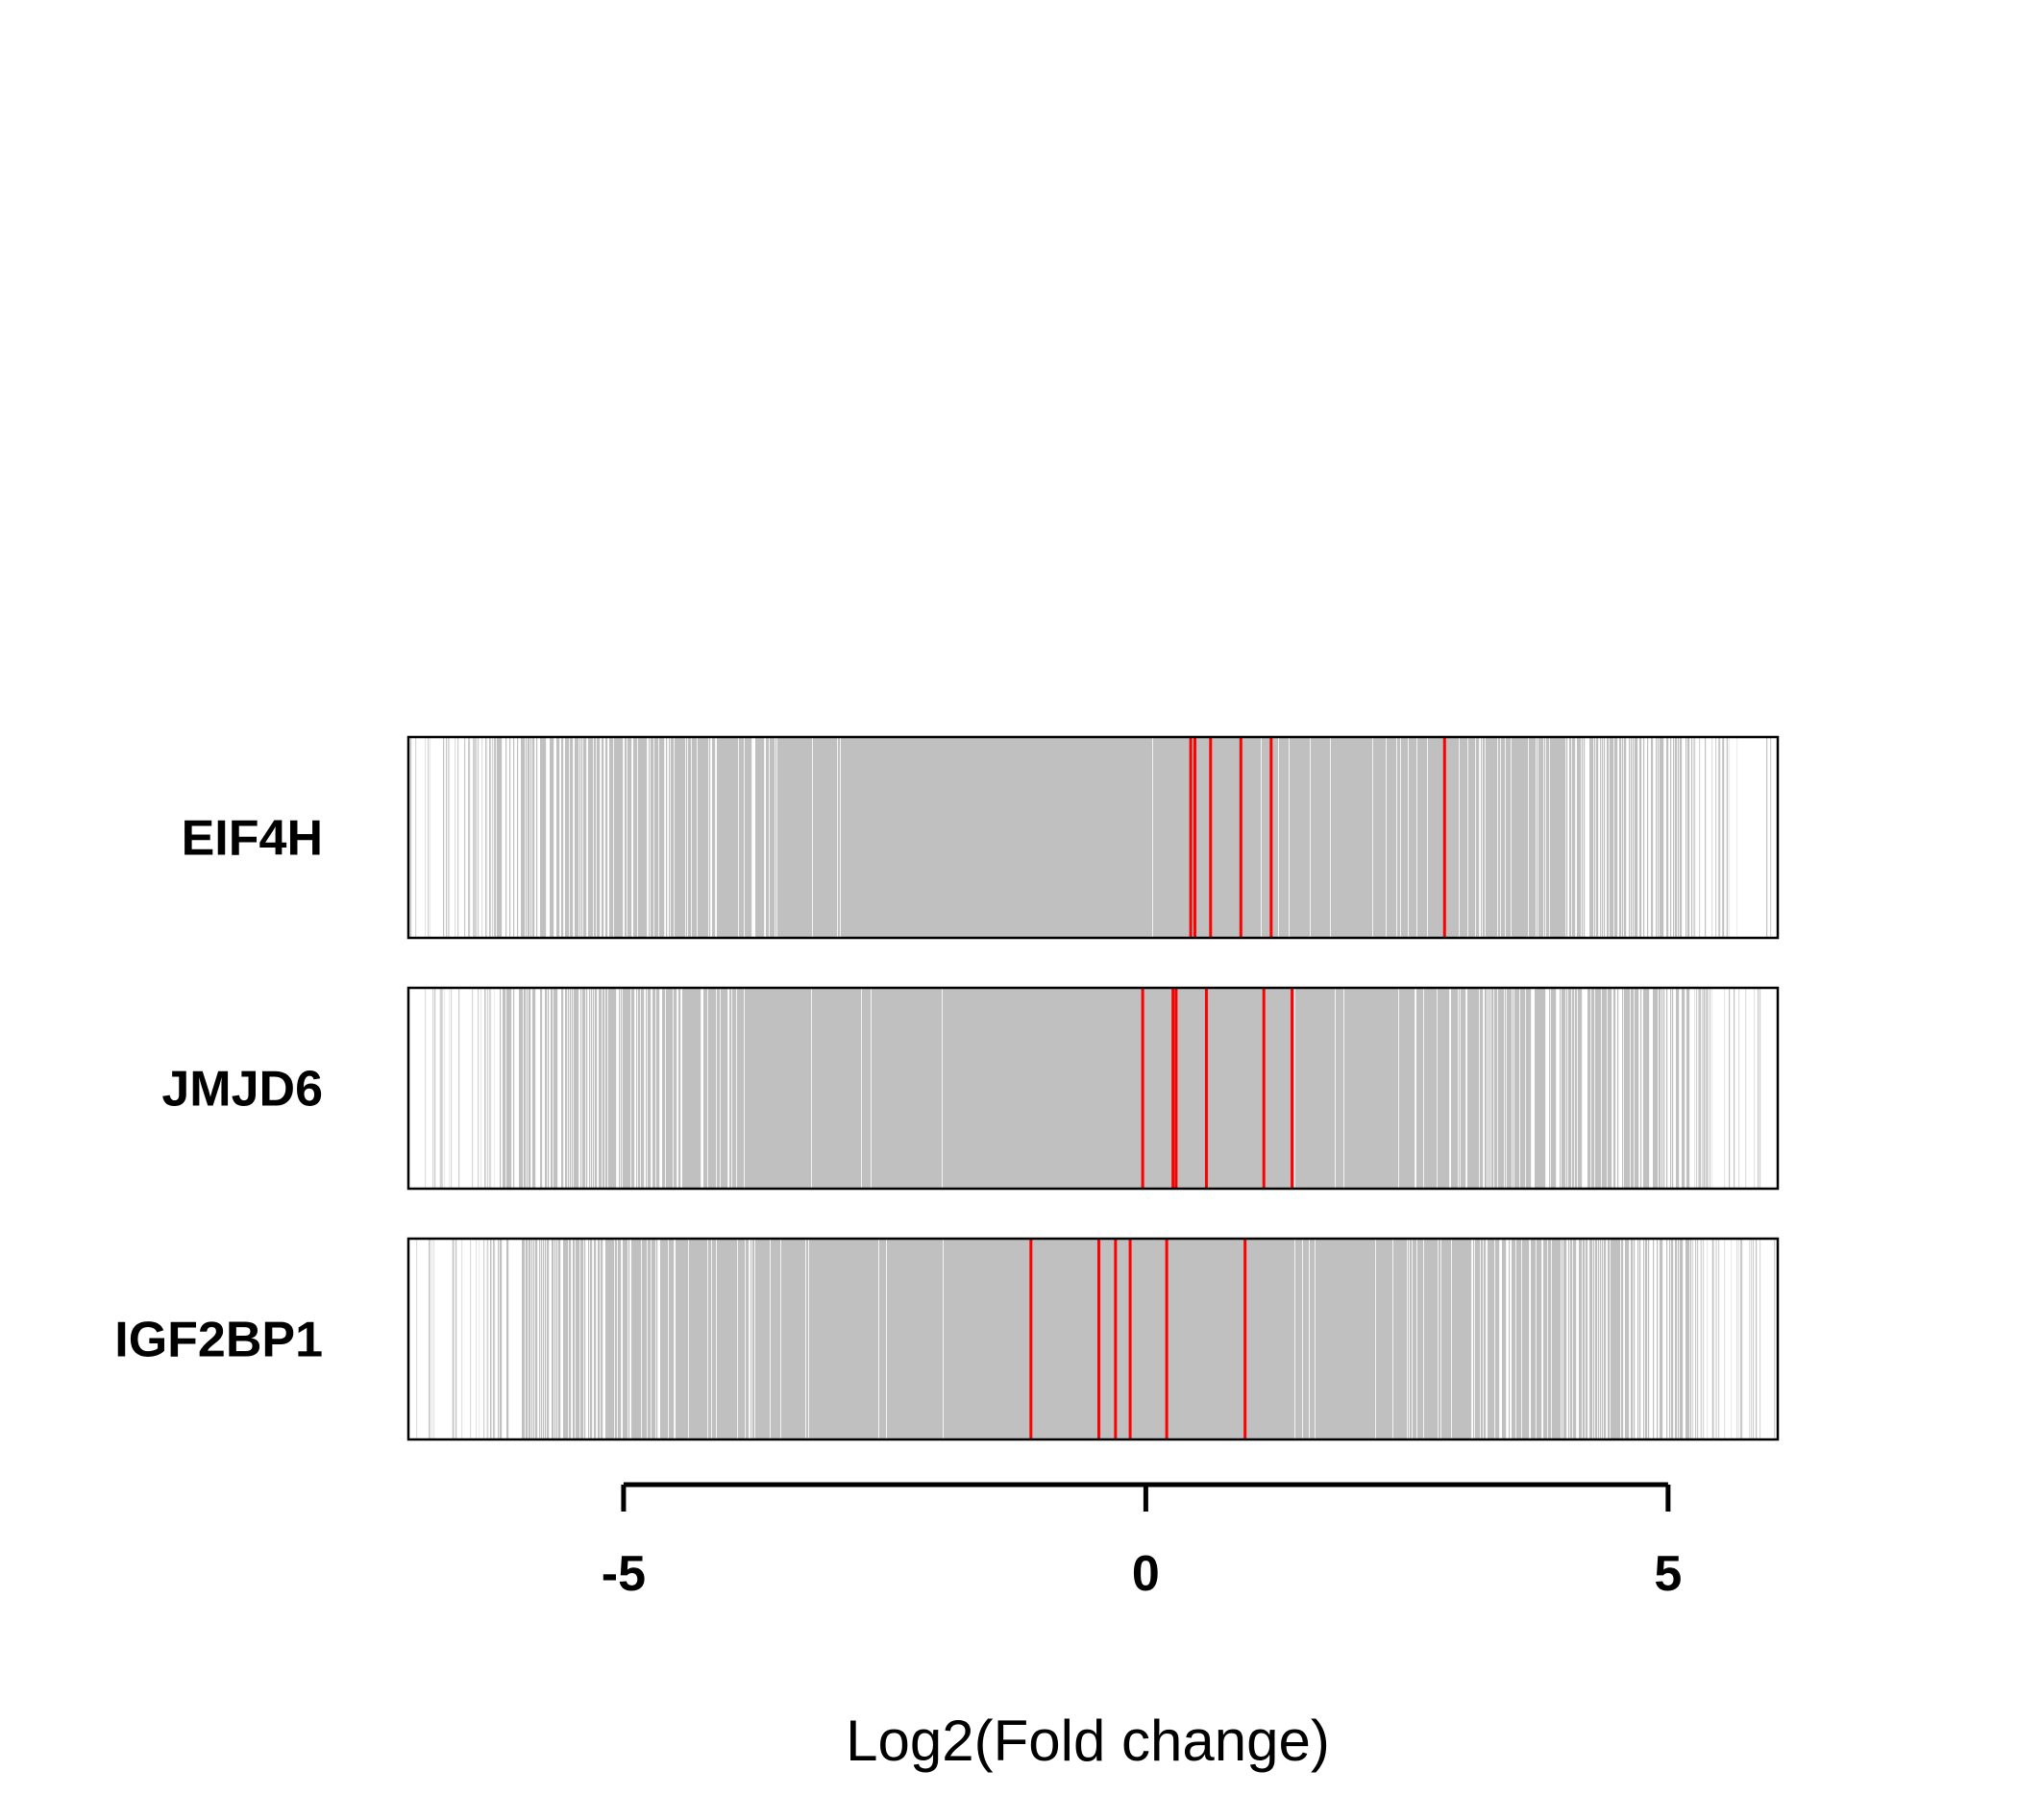 The height and width of the screenshot is (1820, 2042). I want to click on x-tick-label: 5, so click(1668, 1574).